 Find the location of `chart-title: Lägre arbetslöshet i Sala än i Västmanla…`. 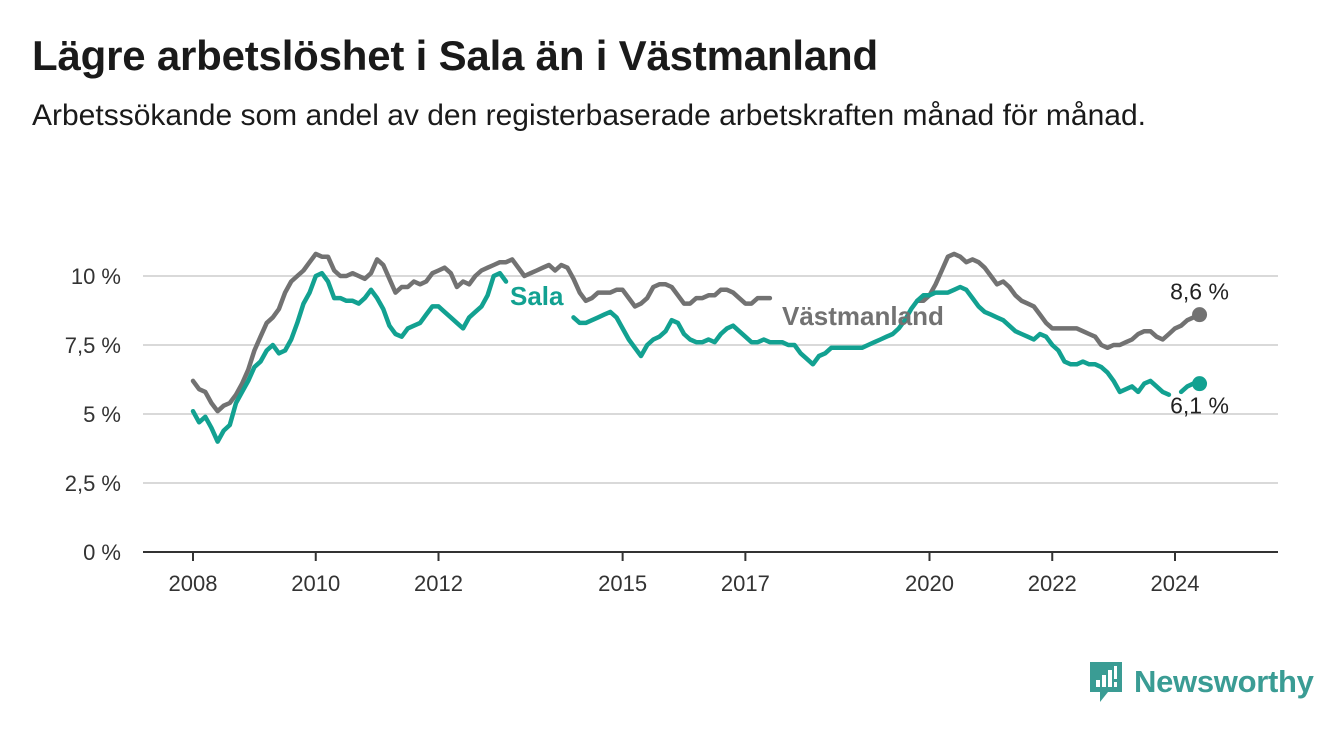

chart-title: Lägre arbetslöshet i Sala än i Västmanla… is located at coordinates (455, 55).